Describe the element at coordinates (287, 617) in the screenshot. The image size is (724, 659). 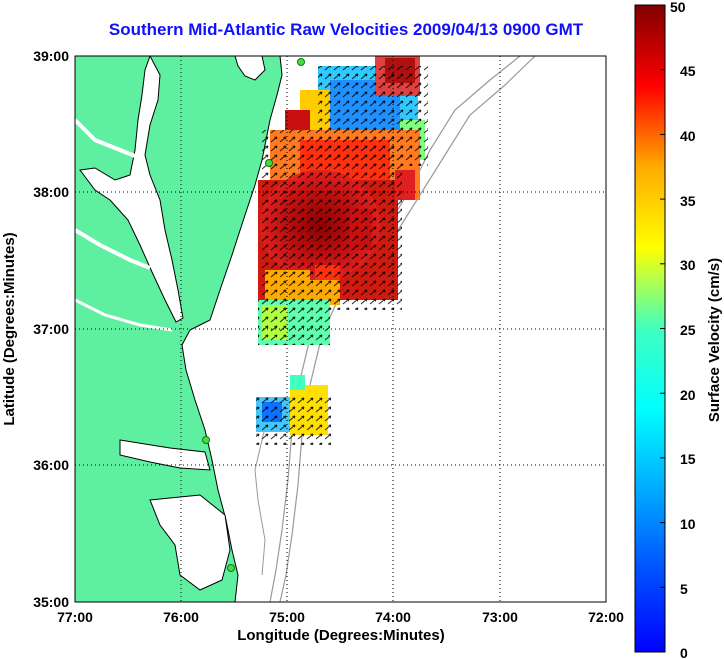
I see `x-tick-label: 75:00` at that location.